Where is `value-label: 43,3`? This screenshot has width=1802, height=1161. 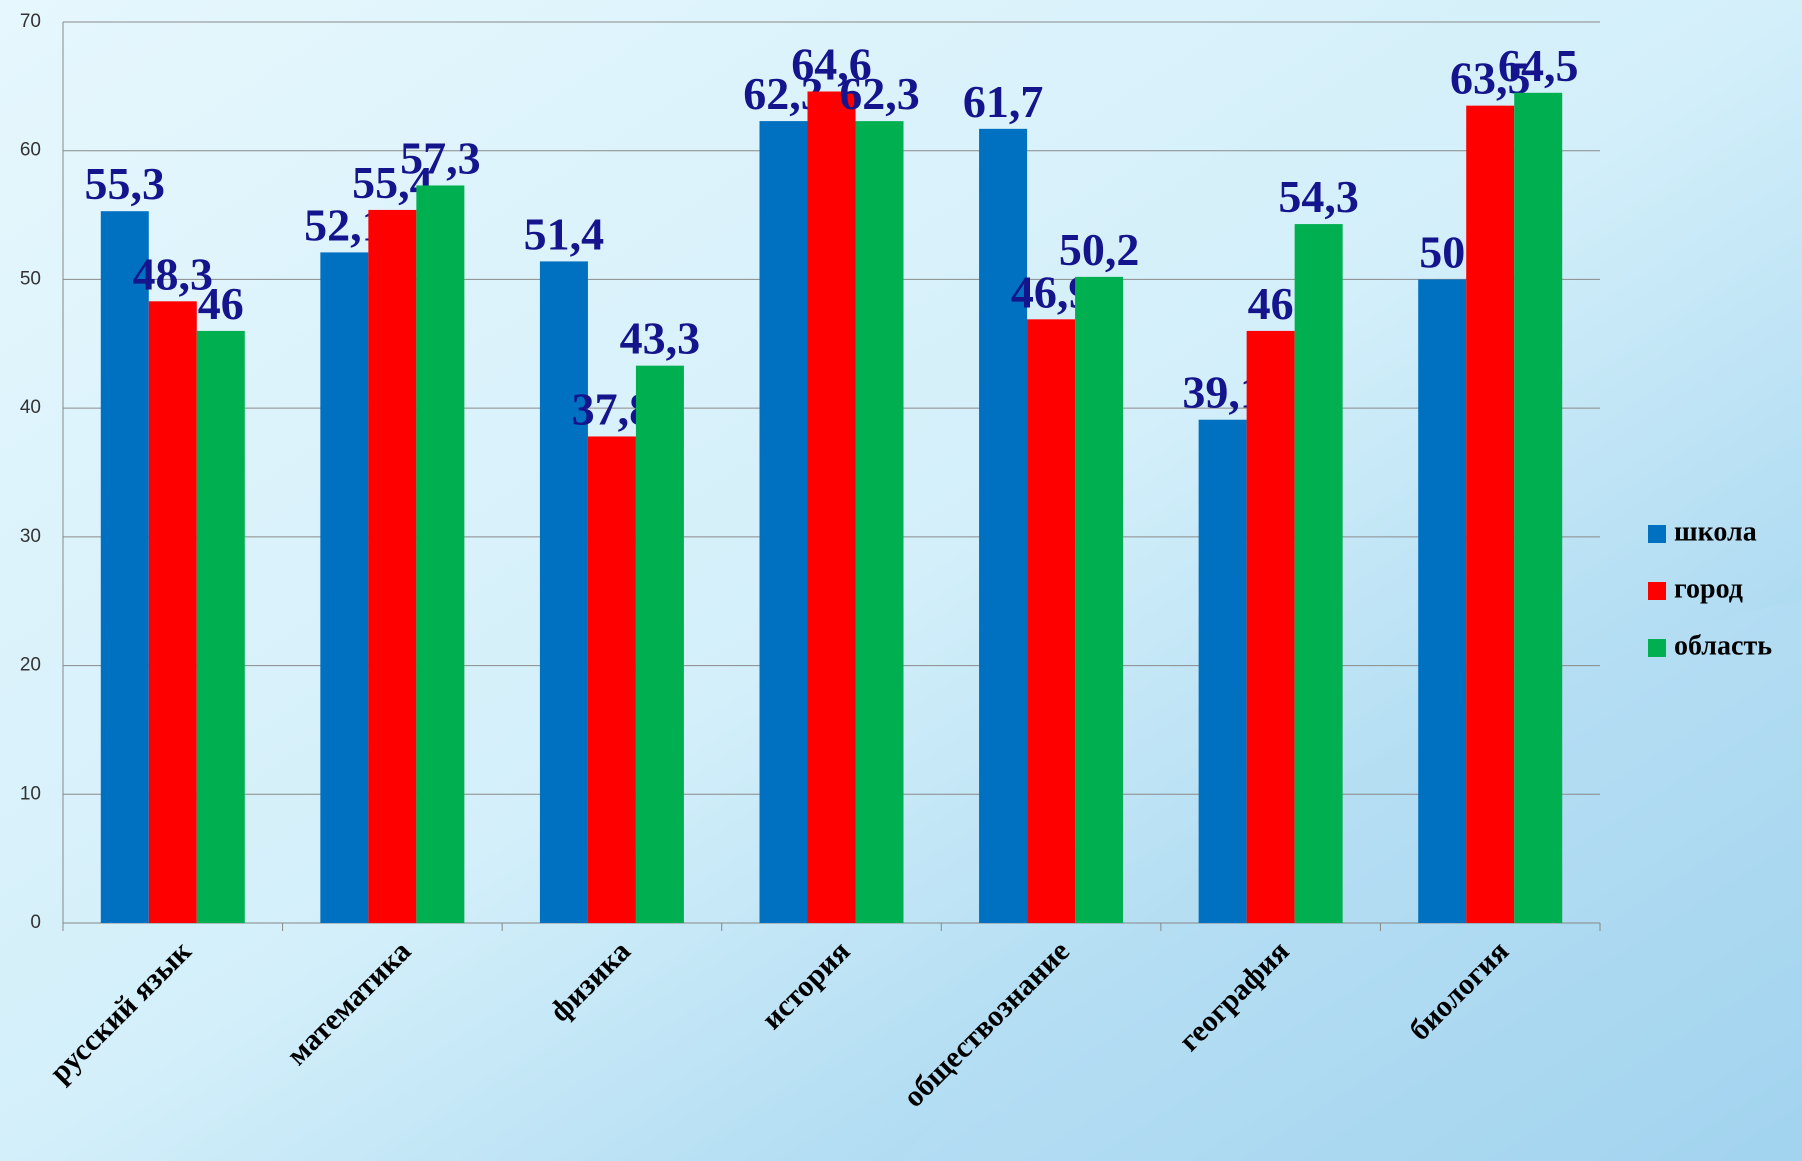 value-label: 43,3 is located at coordinates (660, 338).